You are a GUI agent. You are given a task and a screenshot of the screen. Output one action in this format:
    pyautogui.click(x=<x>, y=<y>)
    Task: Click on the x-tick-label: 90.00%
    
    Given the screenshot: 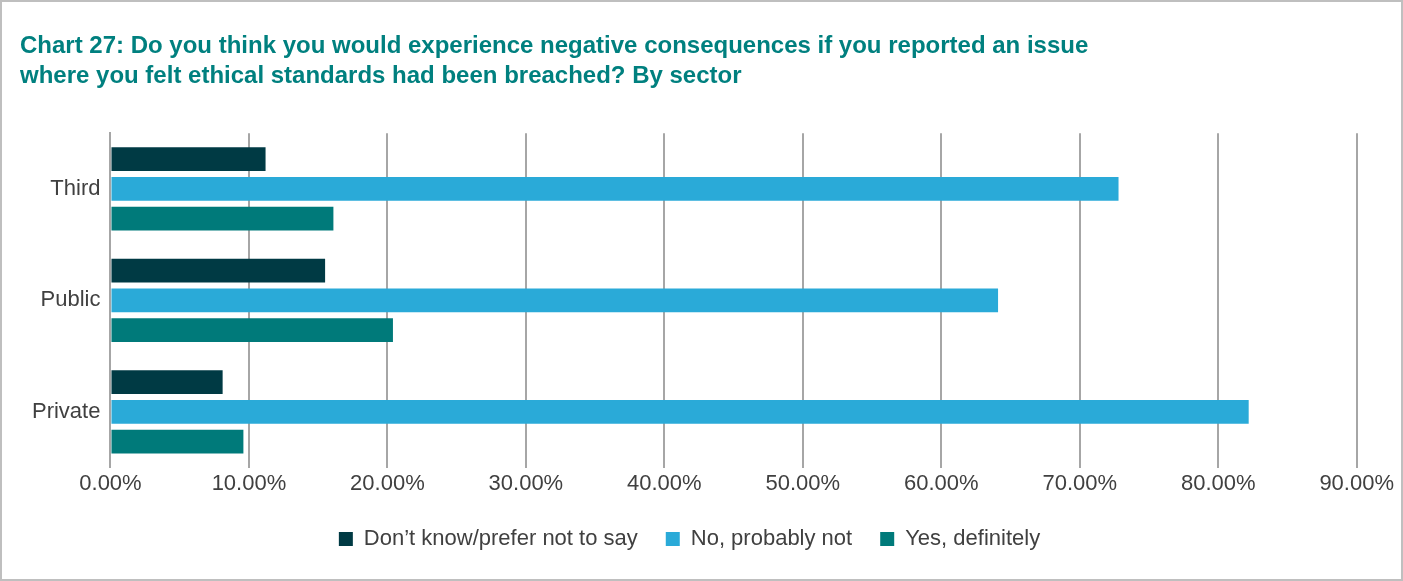 What is the action you would take?
    pyautogui.click(x=1356, y=482)
    